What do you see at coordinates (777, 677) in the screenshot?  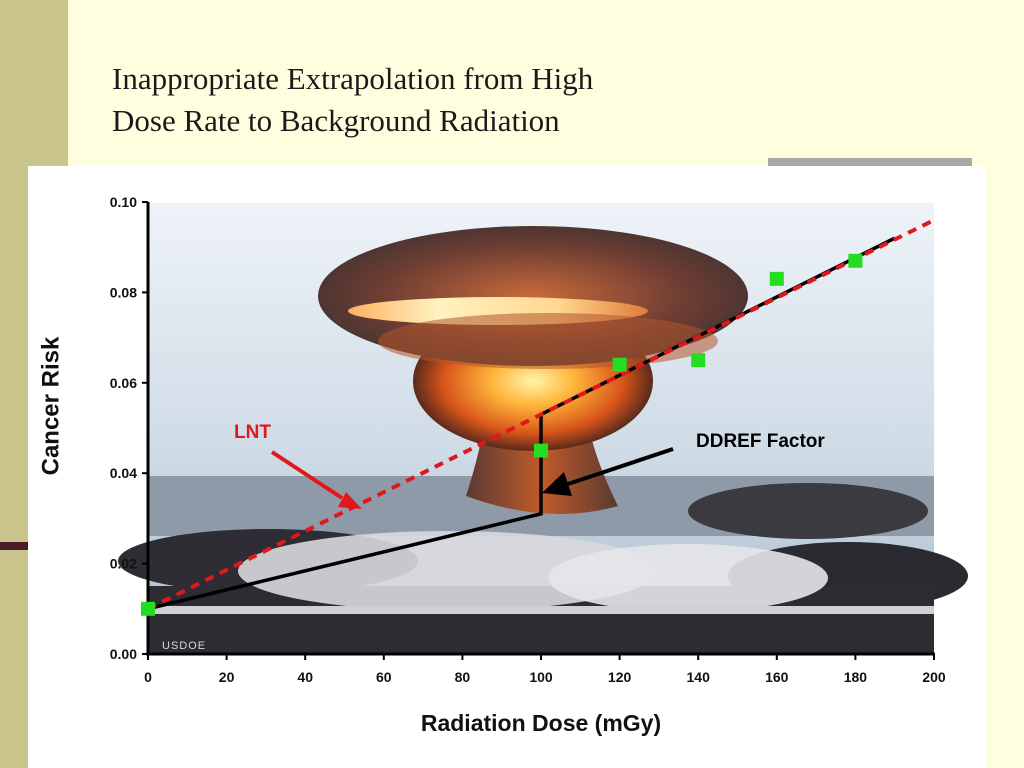 I see `x-tick-label: 160` at bounding box center [777, 677].